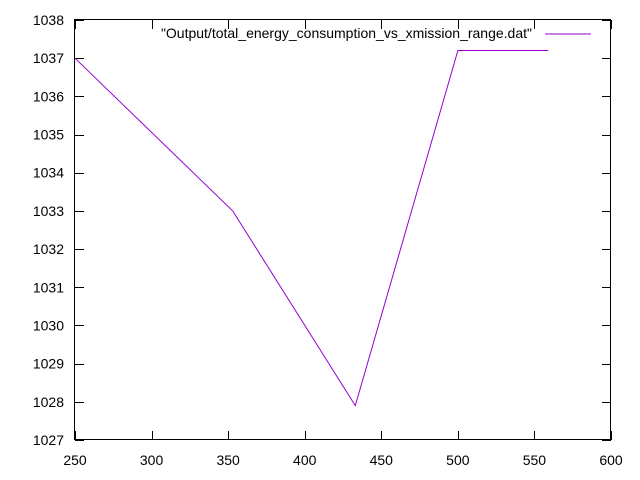  Describe the element at coordinates (48, 440) in the screenshot. I see `y-tick-label: 1027` at that location.